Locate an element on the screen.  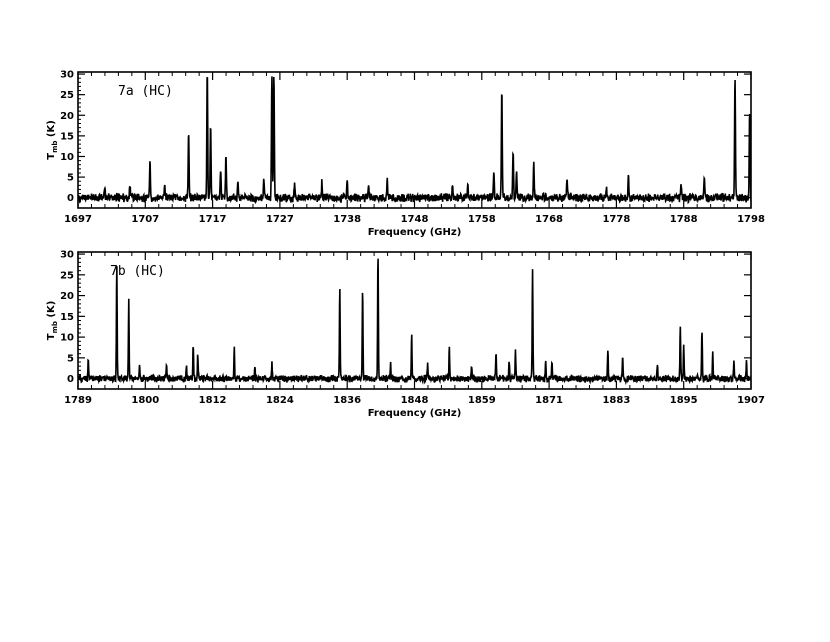
x-tick-label: 1697 is located at coordinates (78, 219).